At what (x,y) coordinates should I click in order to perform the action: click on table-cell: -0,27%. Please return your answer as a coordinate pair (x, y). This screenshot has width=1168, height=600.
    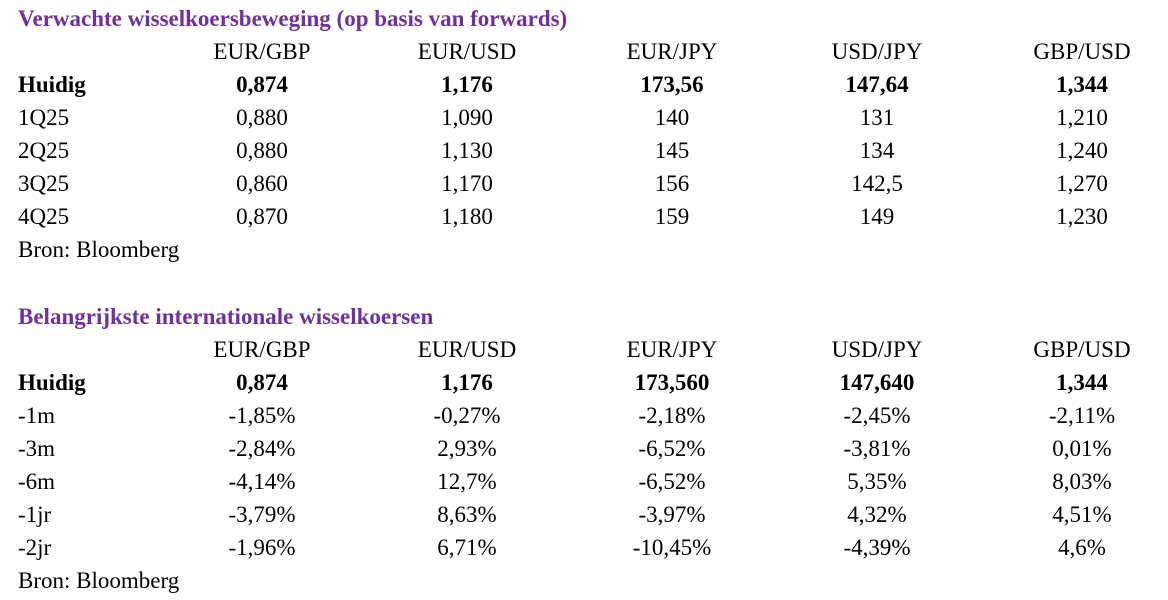
    Looking at the image, I should click on (467, 415).